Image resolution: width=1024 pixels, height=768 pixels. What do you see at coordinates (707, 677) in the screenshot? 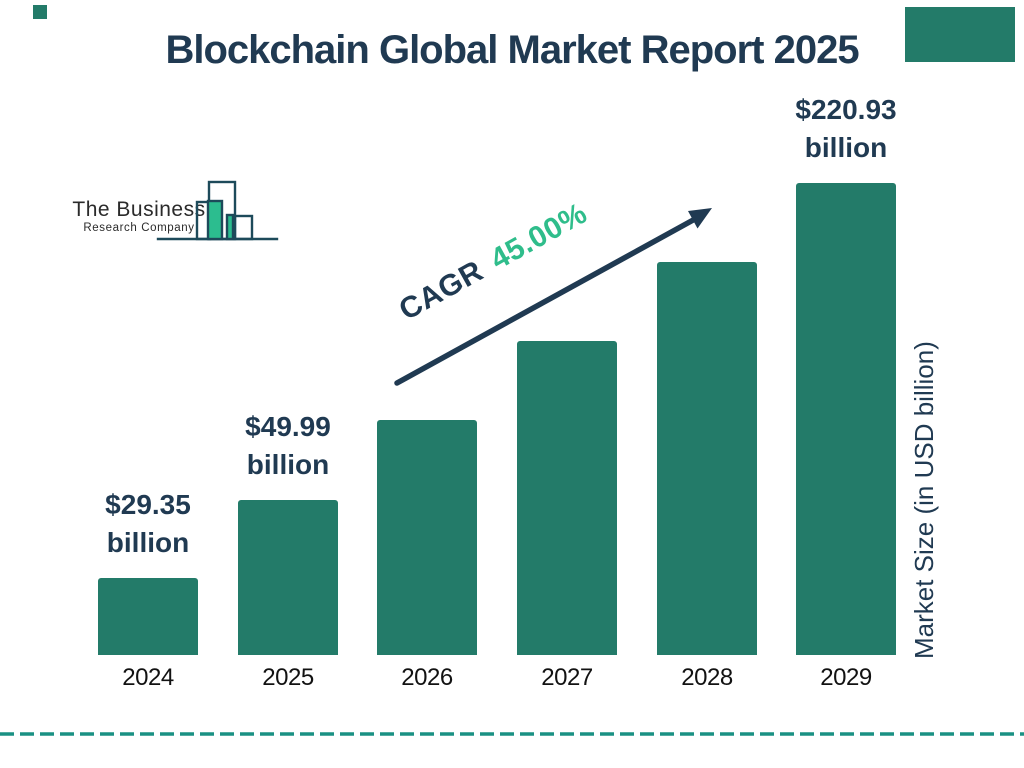
I see `x-tick-2028: 2028` at bounding box center [707, 677].